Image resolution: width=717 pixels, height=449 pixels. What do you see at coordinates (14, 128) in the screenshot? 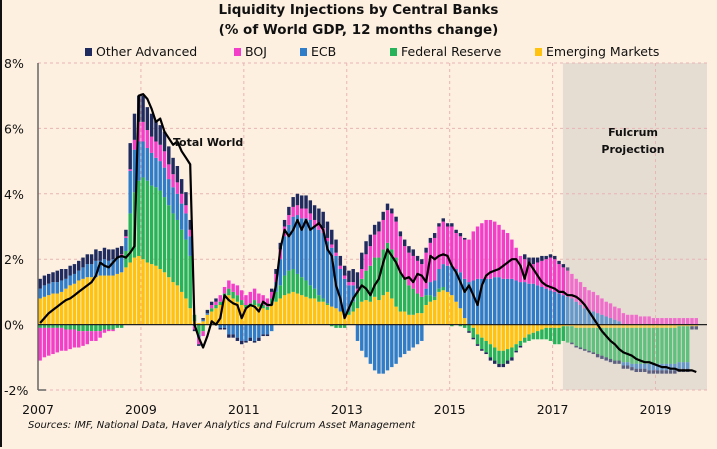
I see `y-tick-label: 6%` at bounding box center [14, 128].